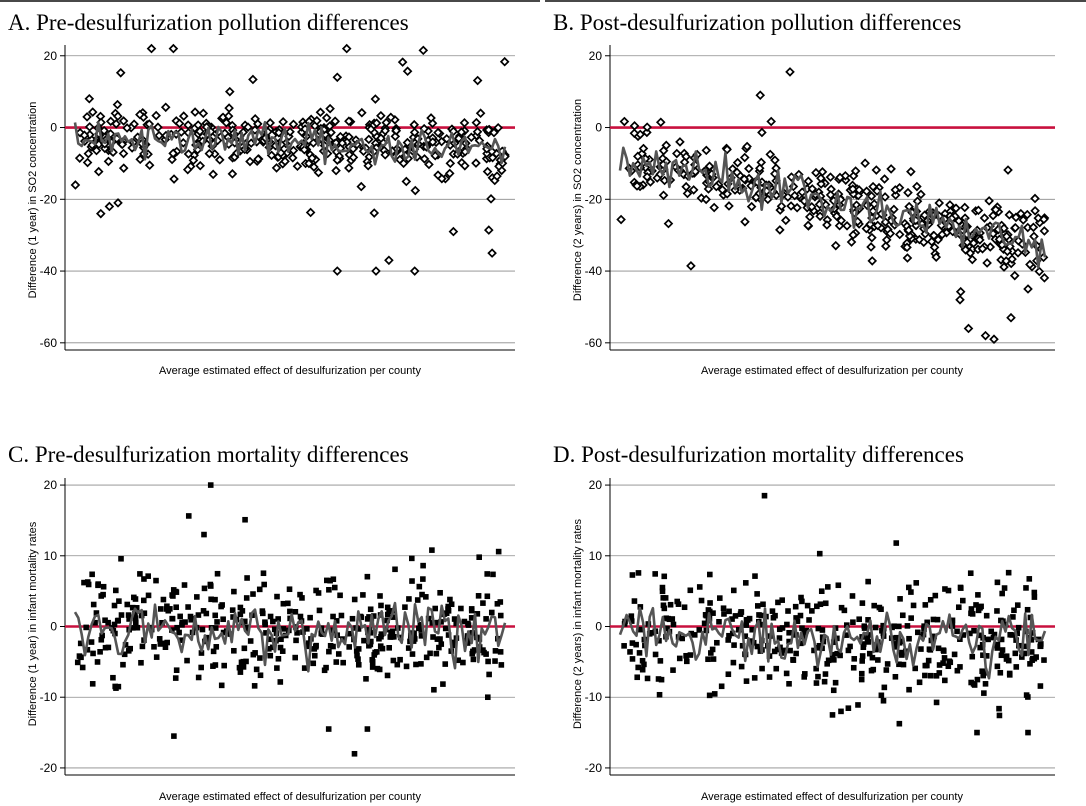 This screenshot has width=1086, height=806. What do you see at coordinates (596, 556) in the screenshot?
I see `panel-d-tick-label: 10` at bounding box center [596, 556].